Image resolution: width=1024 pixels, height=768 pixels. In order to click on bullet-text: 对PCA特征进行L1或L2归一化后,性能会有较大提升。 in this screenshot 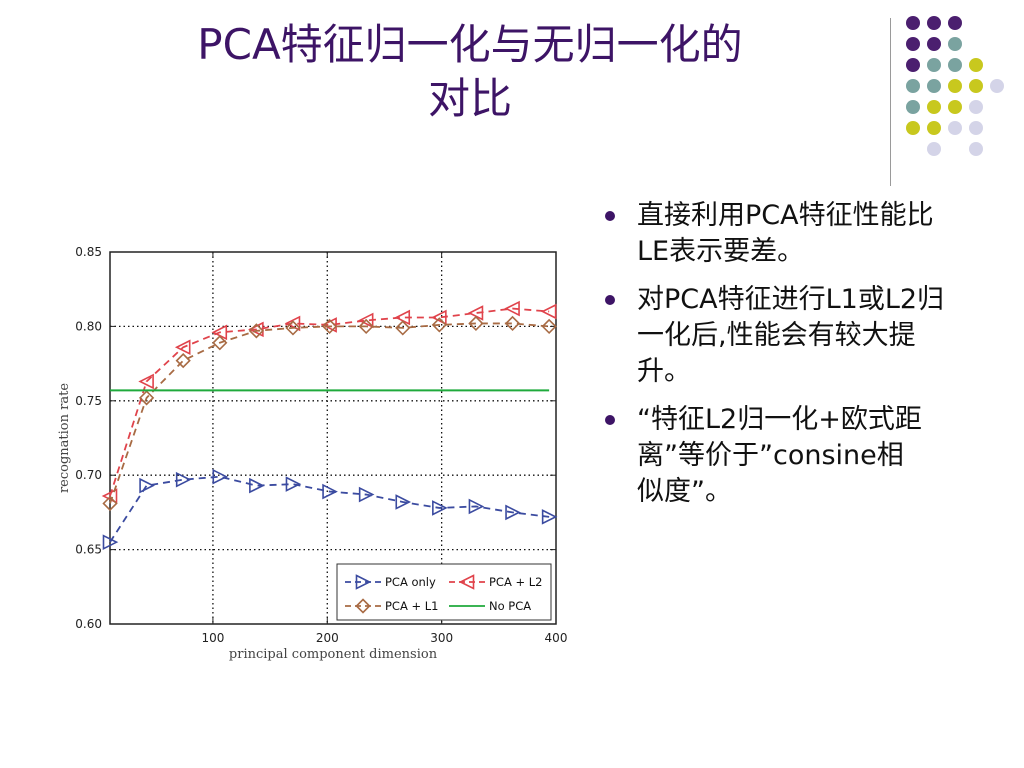, I will do `click(791, 335)`.